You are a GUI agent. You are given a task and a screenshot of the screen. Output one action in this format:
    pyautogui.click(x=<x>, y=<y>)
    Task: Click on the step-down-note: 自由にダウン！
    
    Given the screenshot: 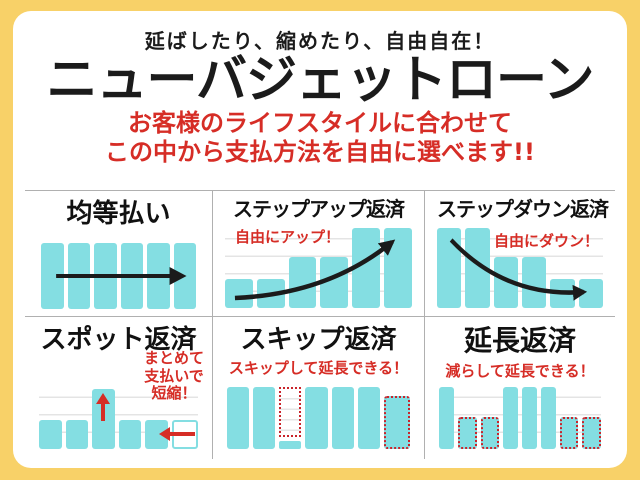 What is the action you would take?
    pyautogui.click(x=546, y=241)
    